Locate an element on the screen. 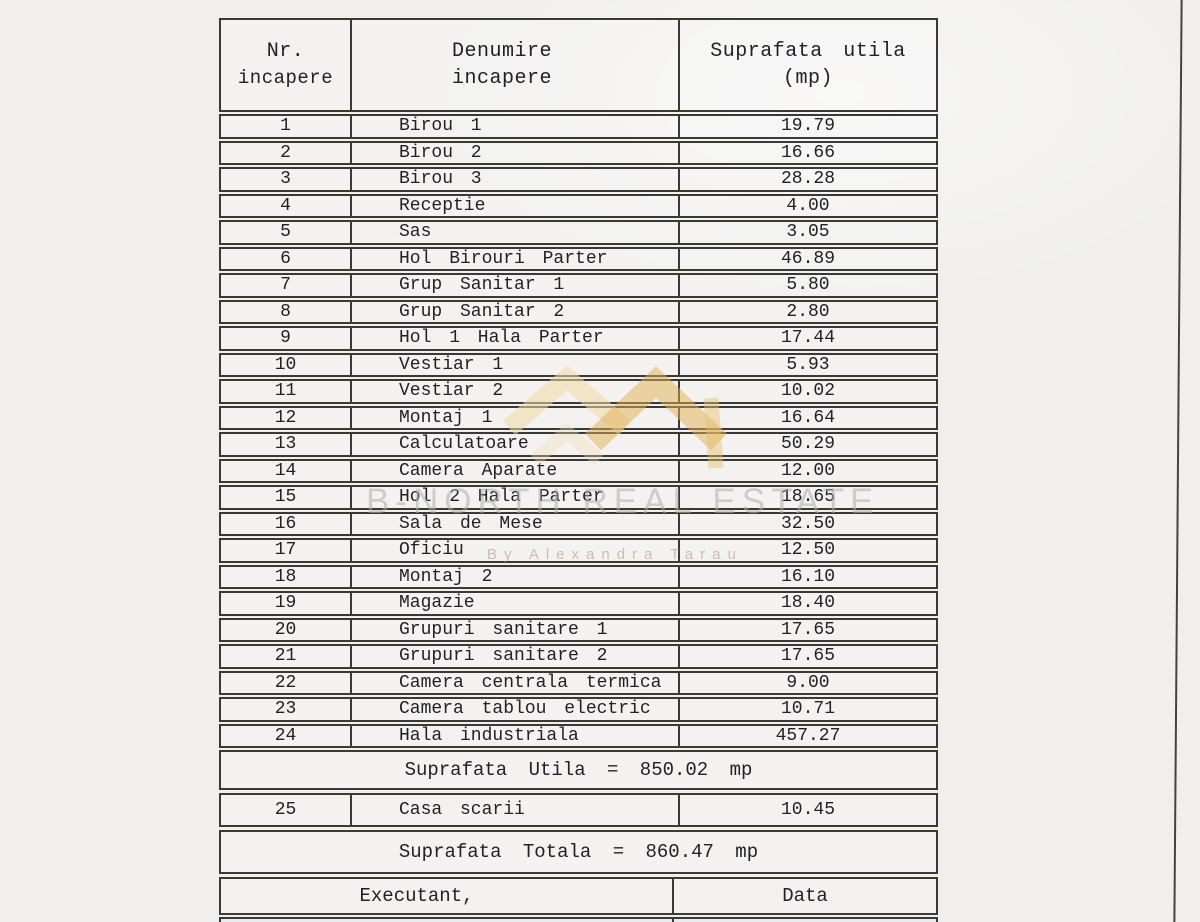 This screenshot has width=1200, height=922. cell-nr: 5 is located at coordinates (286, 232).